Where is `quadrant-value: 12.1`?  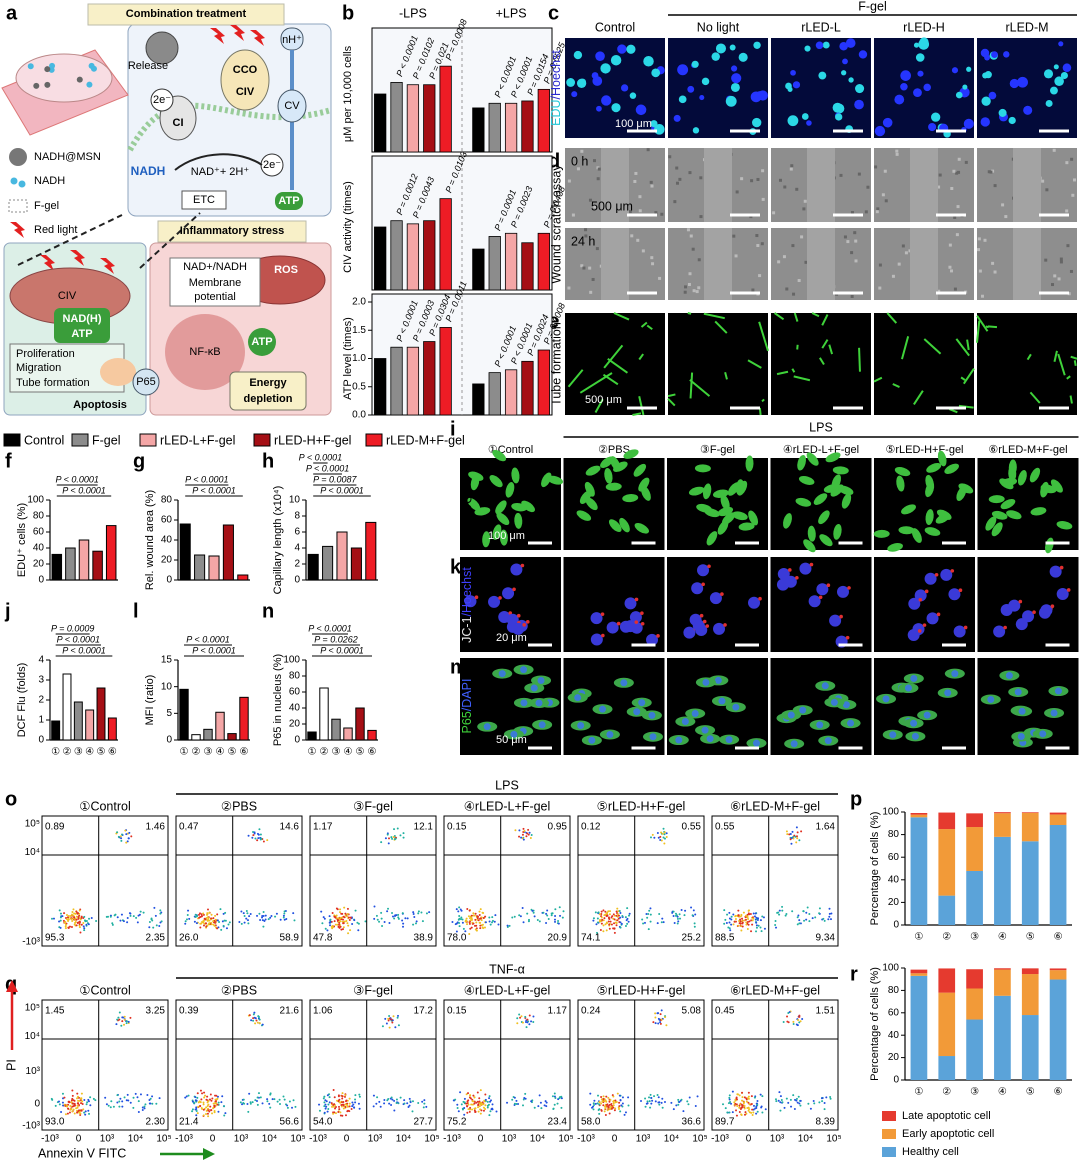
quadrant-value: 12.1 is located at coordinates (424, 827).